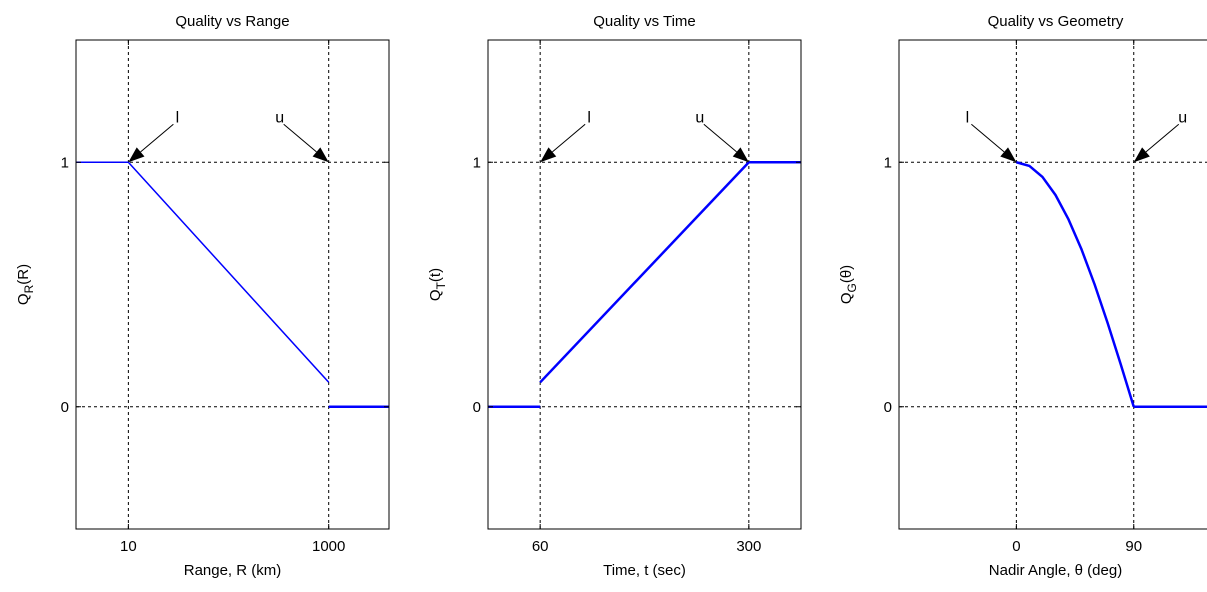 The height and width of the screenshot is (592, 1207). Describe the element at coordinates (540, 546) in the screenshot. I see `x-tick-label: 60` at that location.